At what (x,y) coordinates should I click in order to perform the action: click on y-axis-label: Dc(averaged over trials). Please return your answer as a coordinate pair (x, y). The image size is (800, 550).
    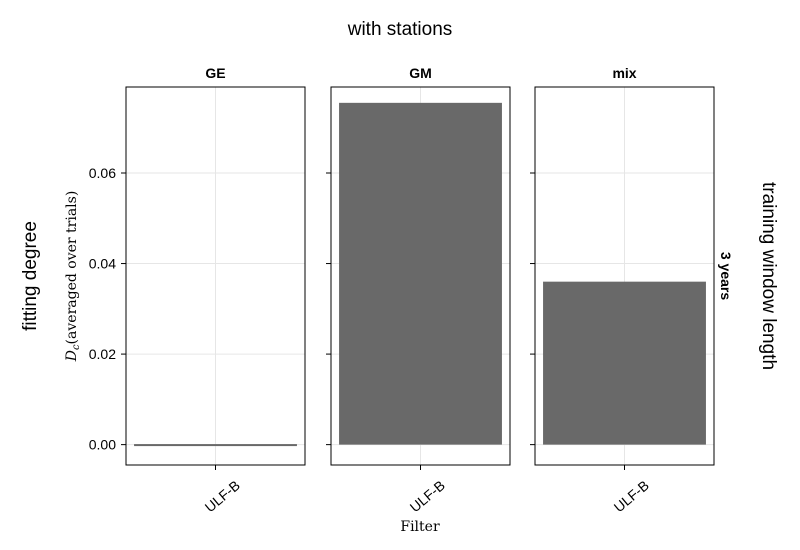
    Looking at the image, I should click on (73, 277).